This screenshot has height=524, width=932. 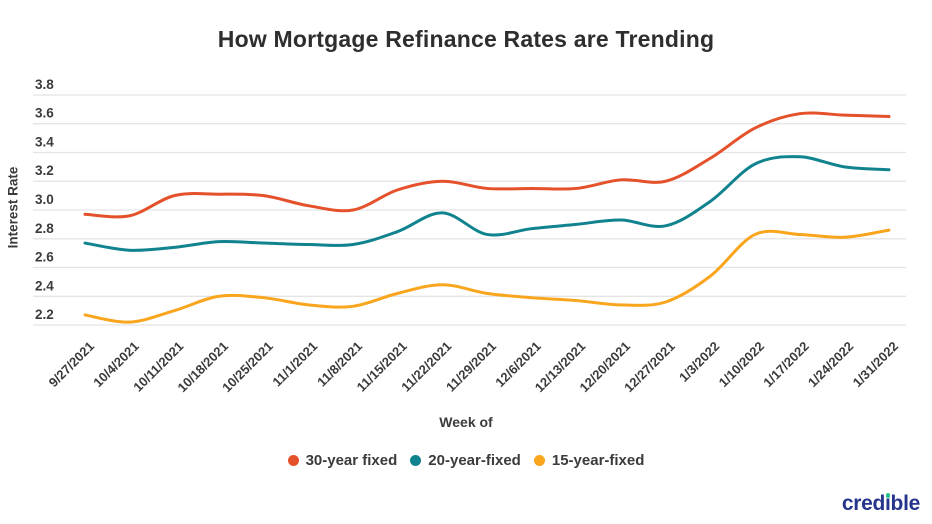 I want to click on credible-logo-post: ble, so click(x=905, y=503).